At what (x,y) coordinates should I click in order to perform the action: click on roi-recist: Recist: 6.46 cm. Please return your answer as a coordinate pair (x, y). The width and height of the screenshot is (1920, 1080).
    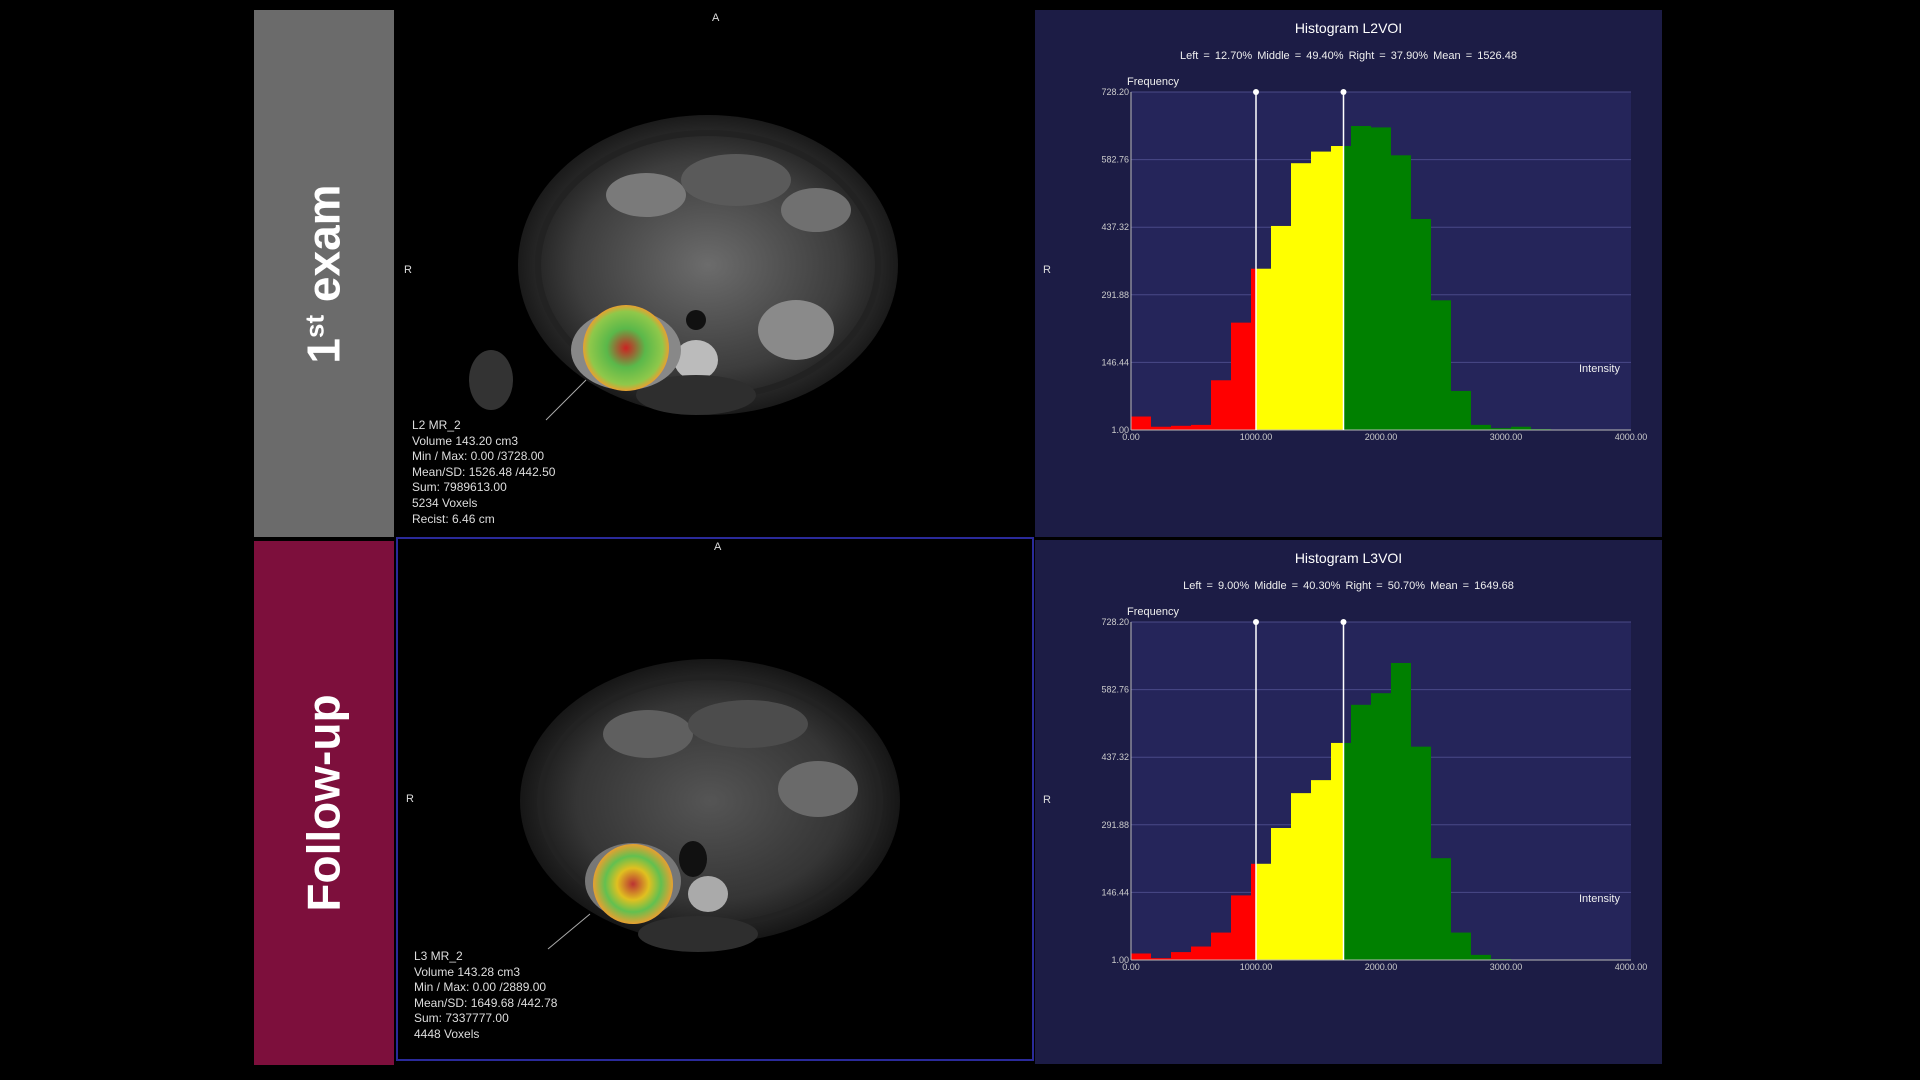
    Looking at the image, I should click on (453, 518).